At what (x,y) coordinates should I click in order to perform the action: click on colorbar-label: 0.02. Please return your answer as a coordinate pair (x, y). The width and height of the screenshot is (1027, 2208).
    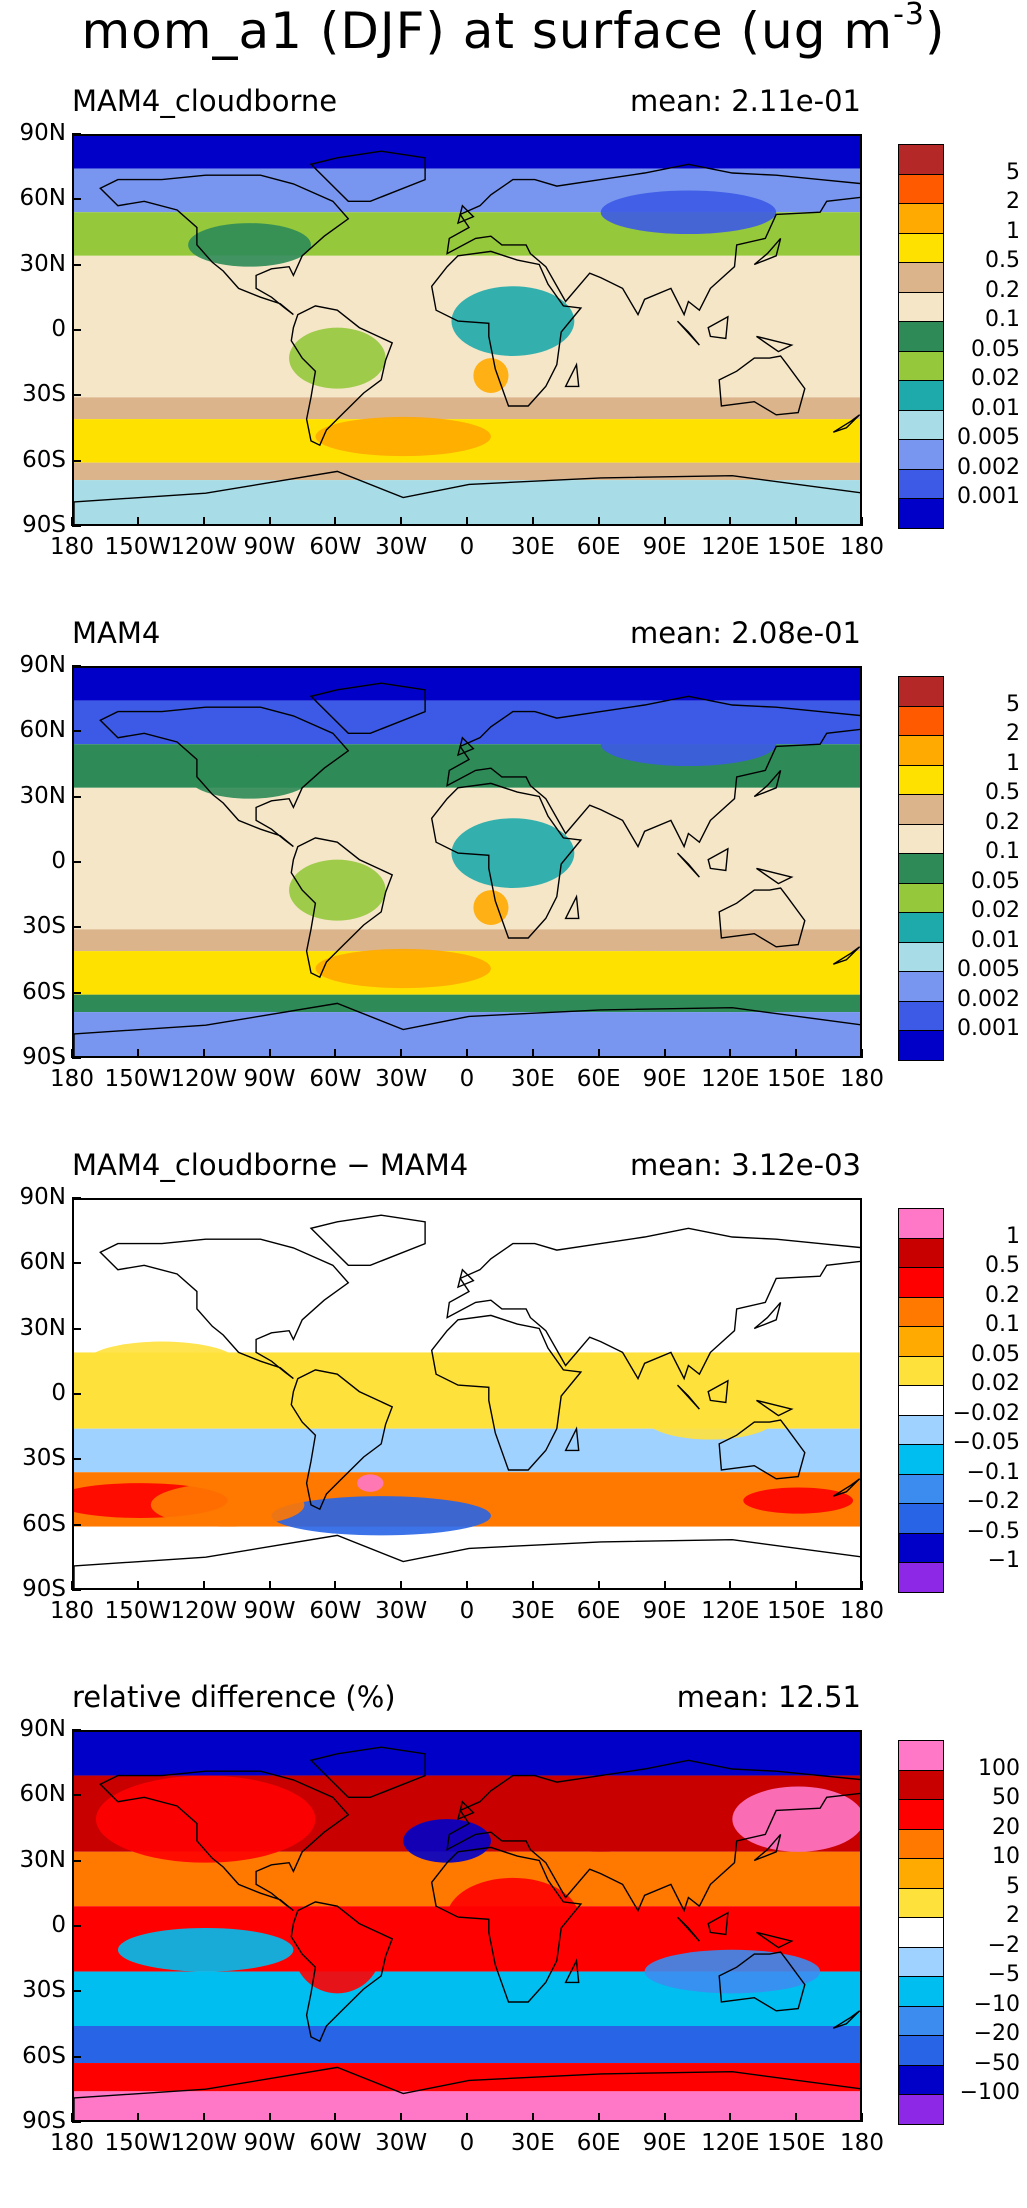
    Looking at the image, I should click on (995, 378).